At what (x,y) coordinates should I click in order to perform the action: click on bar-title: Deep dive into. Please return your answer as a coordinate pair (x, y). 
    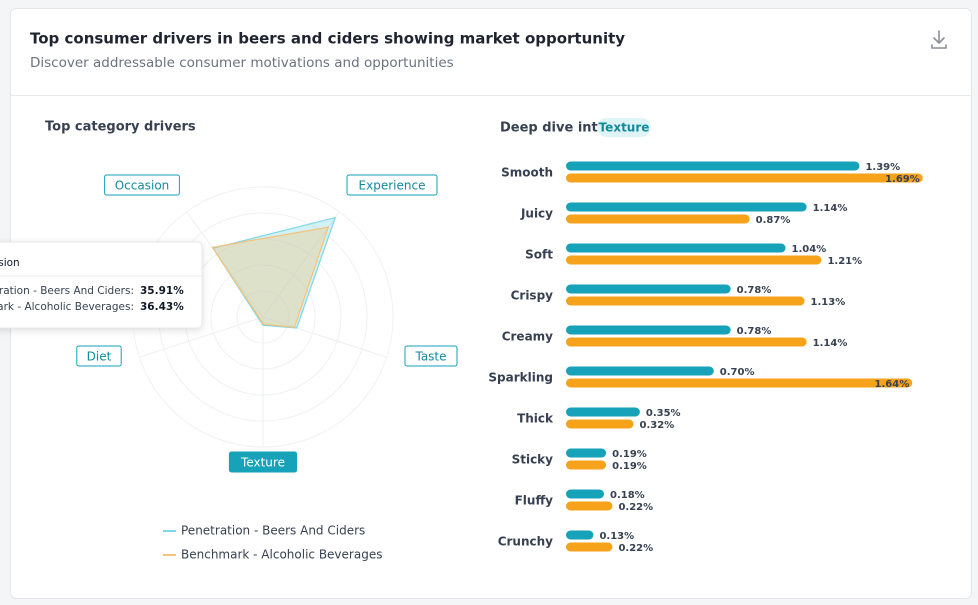
    Looking at the image, I should click on (553, 128).